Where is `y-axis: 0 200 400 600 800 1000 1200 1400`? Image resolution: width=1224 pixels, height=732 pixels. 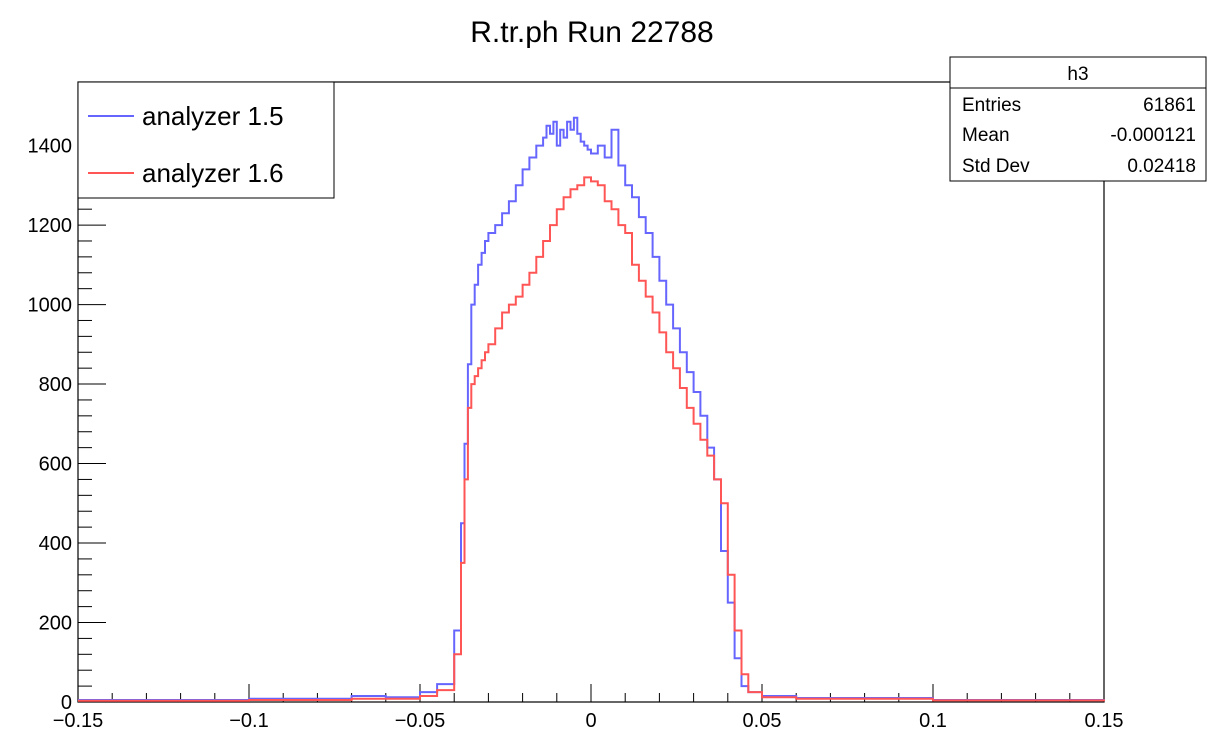
y-axis: 0 200 400 600 800 1000 1200 1400 is located at coordinates (67, 397).